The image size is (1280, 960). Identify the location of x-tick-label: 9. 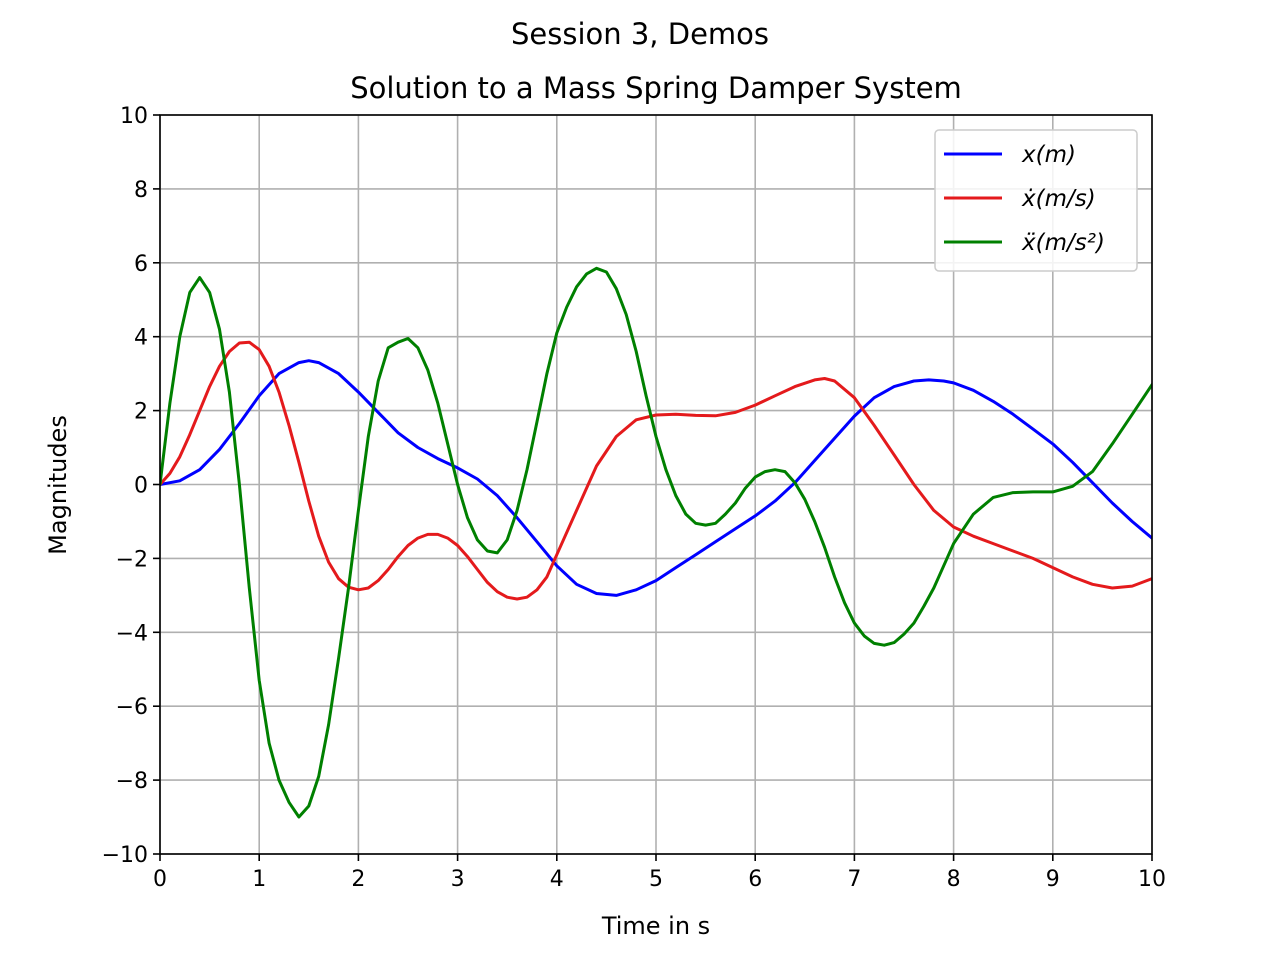
(1053, 879).